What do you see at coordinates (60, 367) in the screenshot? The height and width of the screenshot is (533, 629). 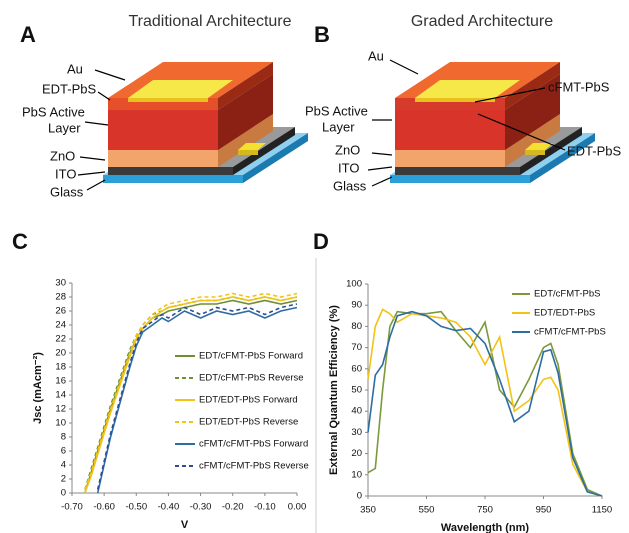 I see `y-tick-label: 18` at bounding box center [60, 367].